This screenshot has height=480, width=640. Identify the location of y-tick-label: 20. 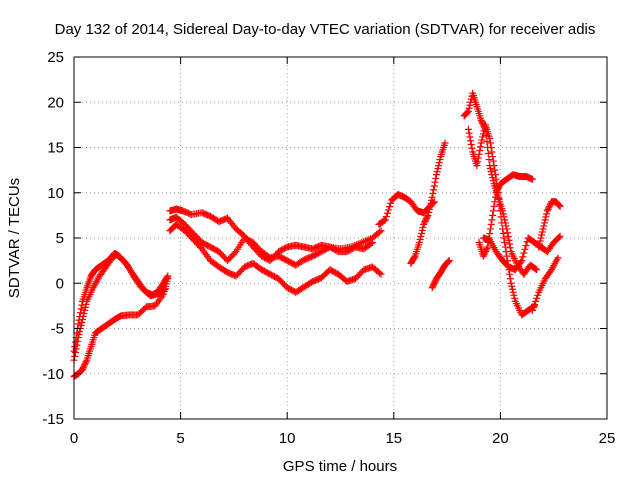
(55, 102).